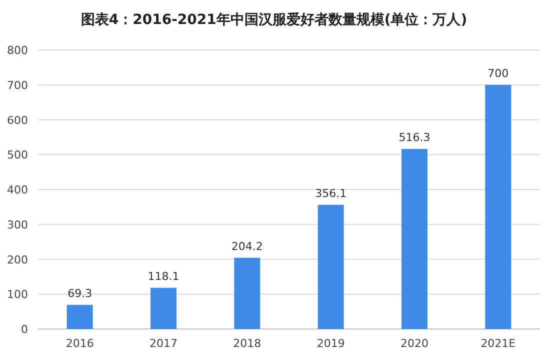 The width and height of the screenshot is (548, 355). I want to click on x-tick-label: 2020, so click(414, 343).